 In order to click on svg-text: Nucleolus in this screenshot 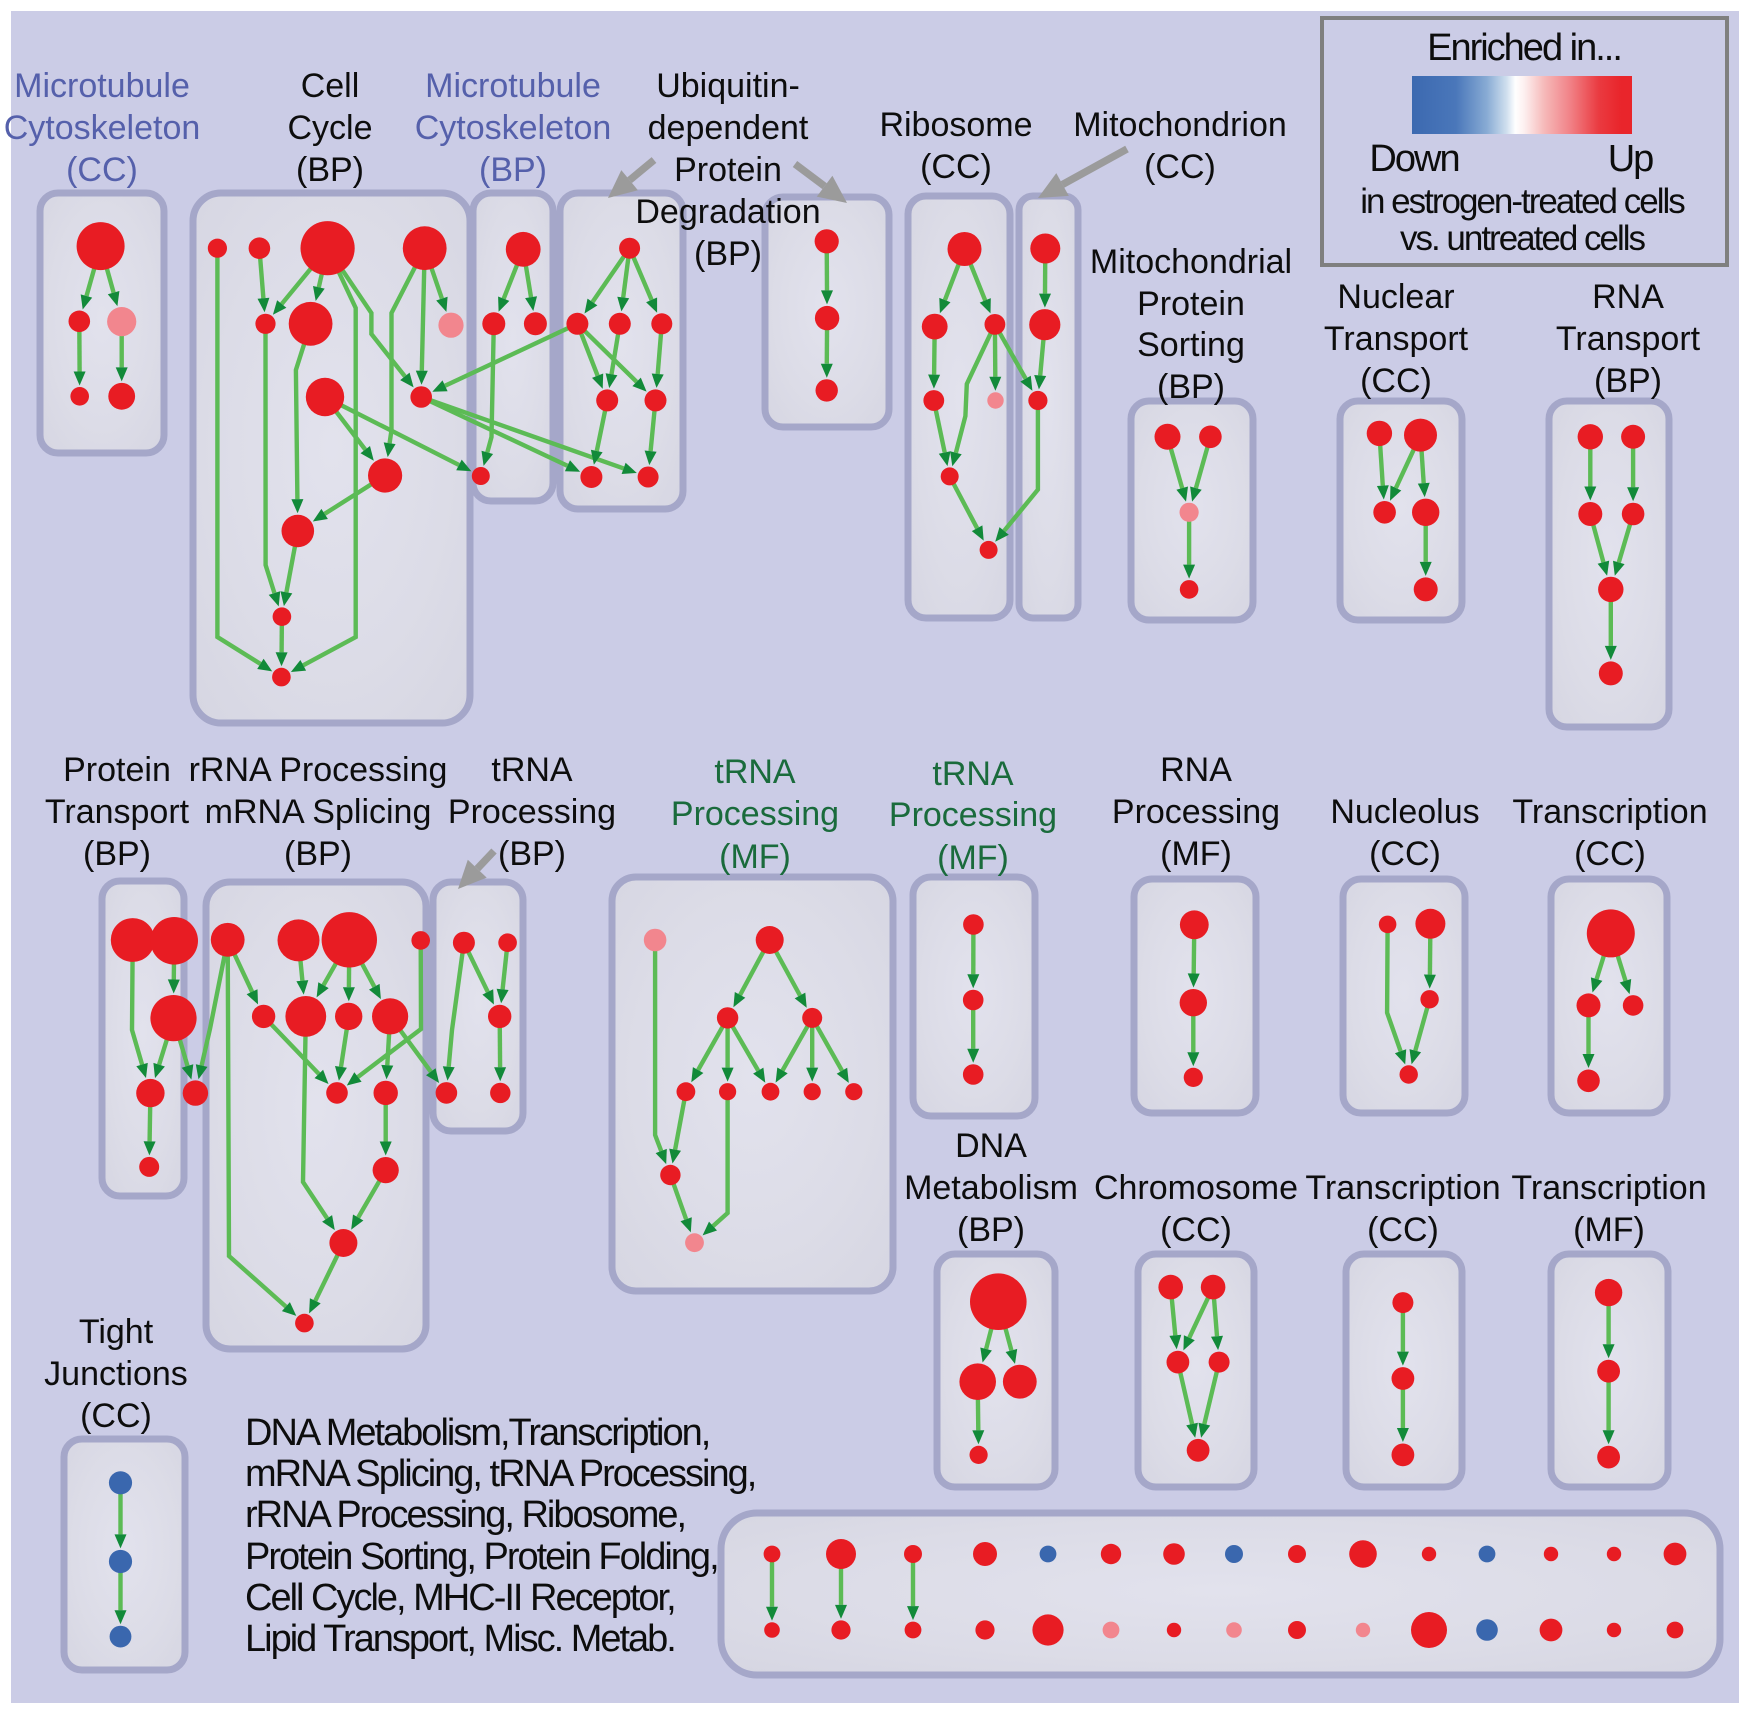, I will do `click(1404, 812)`.